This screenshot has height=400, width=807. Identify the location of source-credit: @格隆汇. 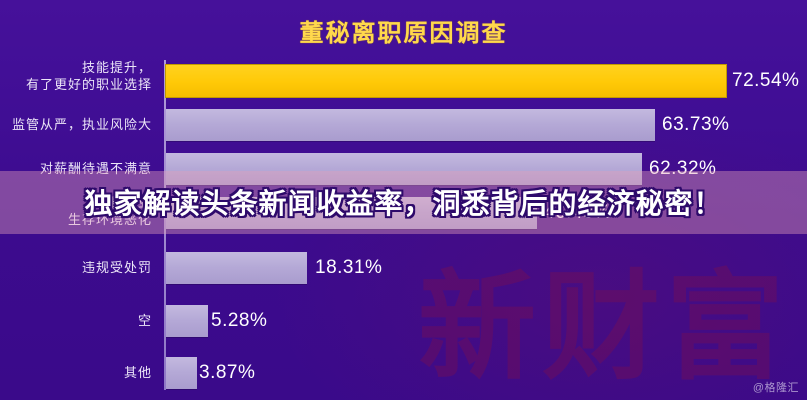
(775, 388).